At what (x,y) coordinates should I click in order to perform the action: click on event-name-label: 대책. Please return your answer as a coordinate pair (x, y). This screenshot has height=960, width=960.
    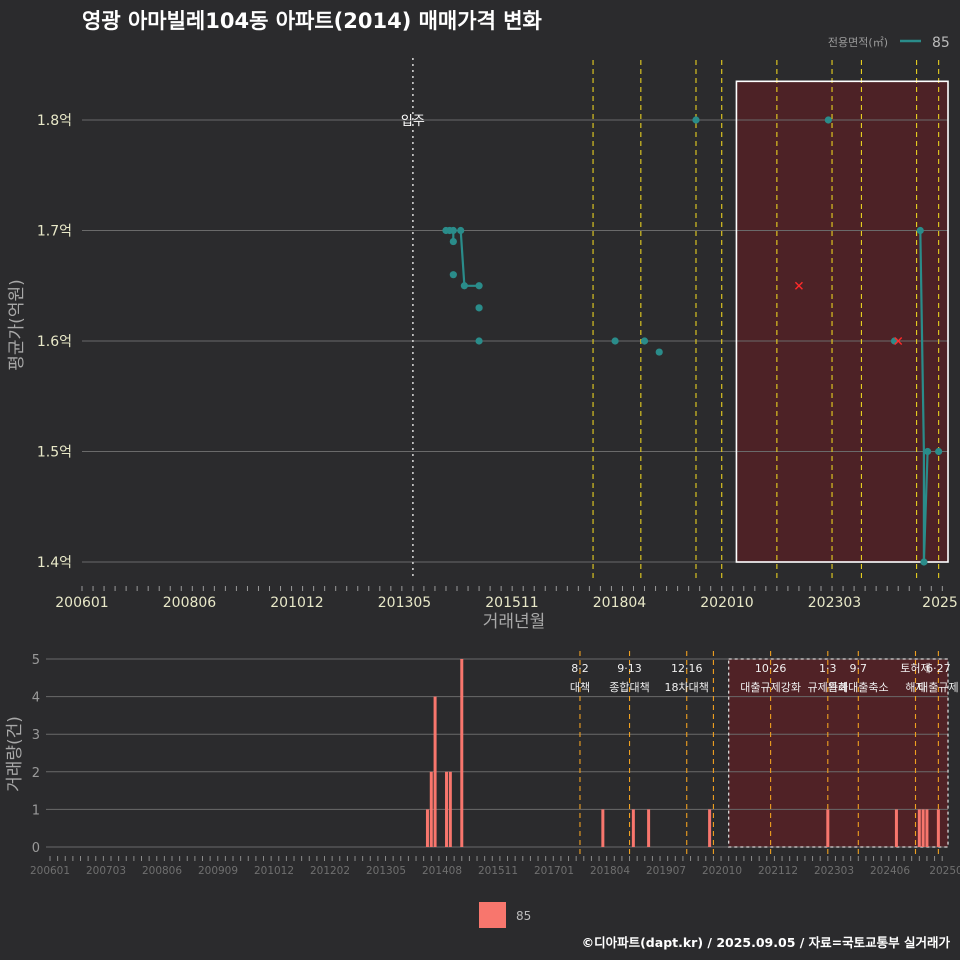
    Looking at the image, I should click on (580, 687).